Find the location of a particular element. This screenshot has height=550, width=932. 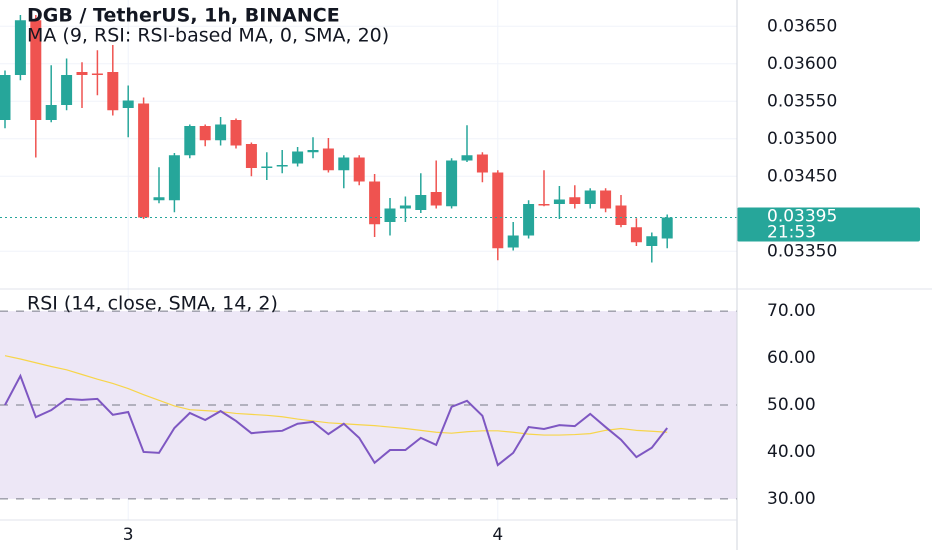

y-tick-label: 30.00 is located at coordinates (791, 499).